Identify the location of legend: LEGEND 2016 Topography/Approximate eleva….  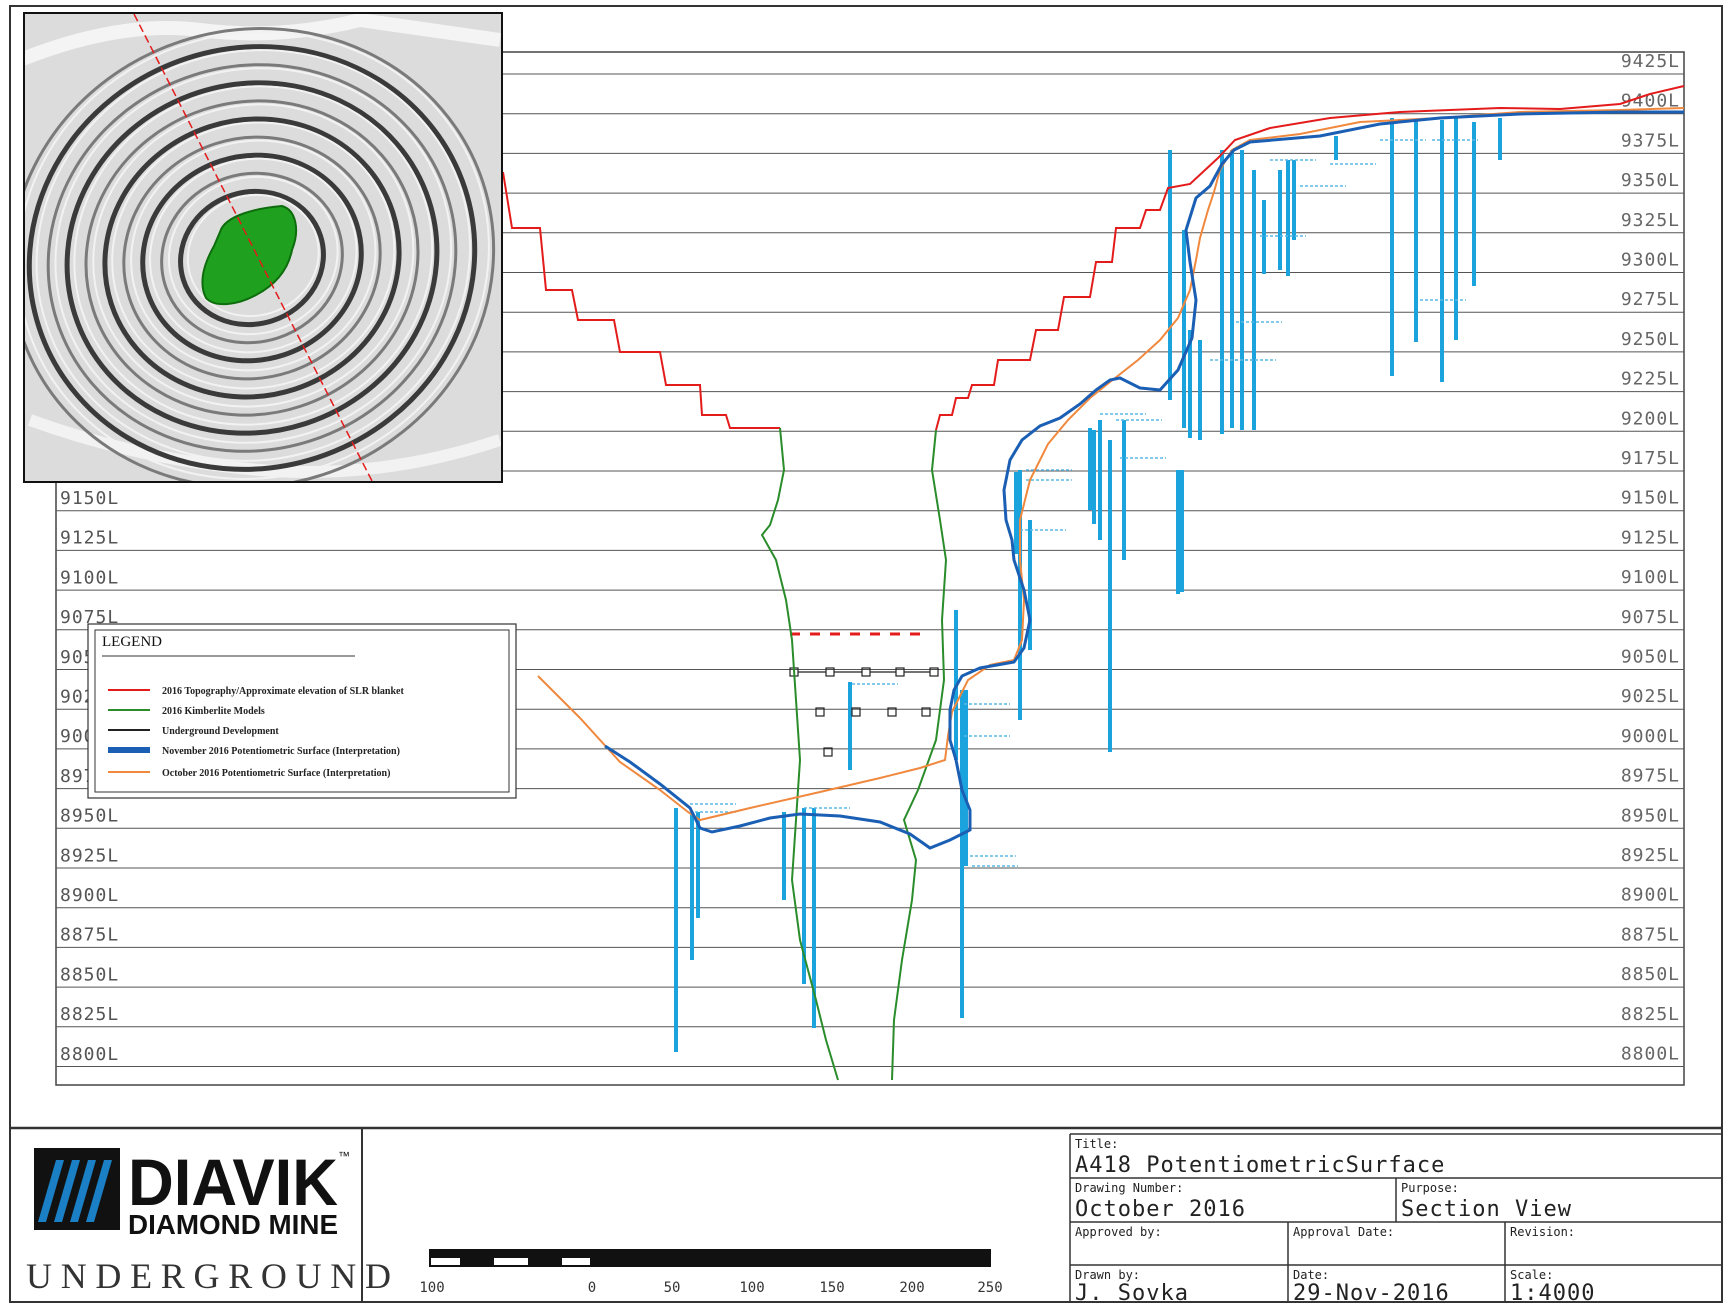
(302, 711).